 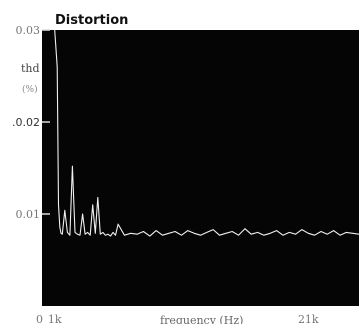 What do you see at coordinates (28, 214) in the screenshot?
I see `y-tick-label: 0.01` at bounding box center [28, 214].